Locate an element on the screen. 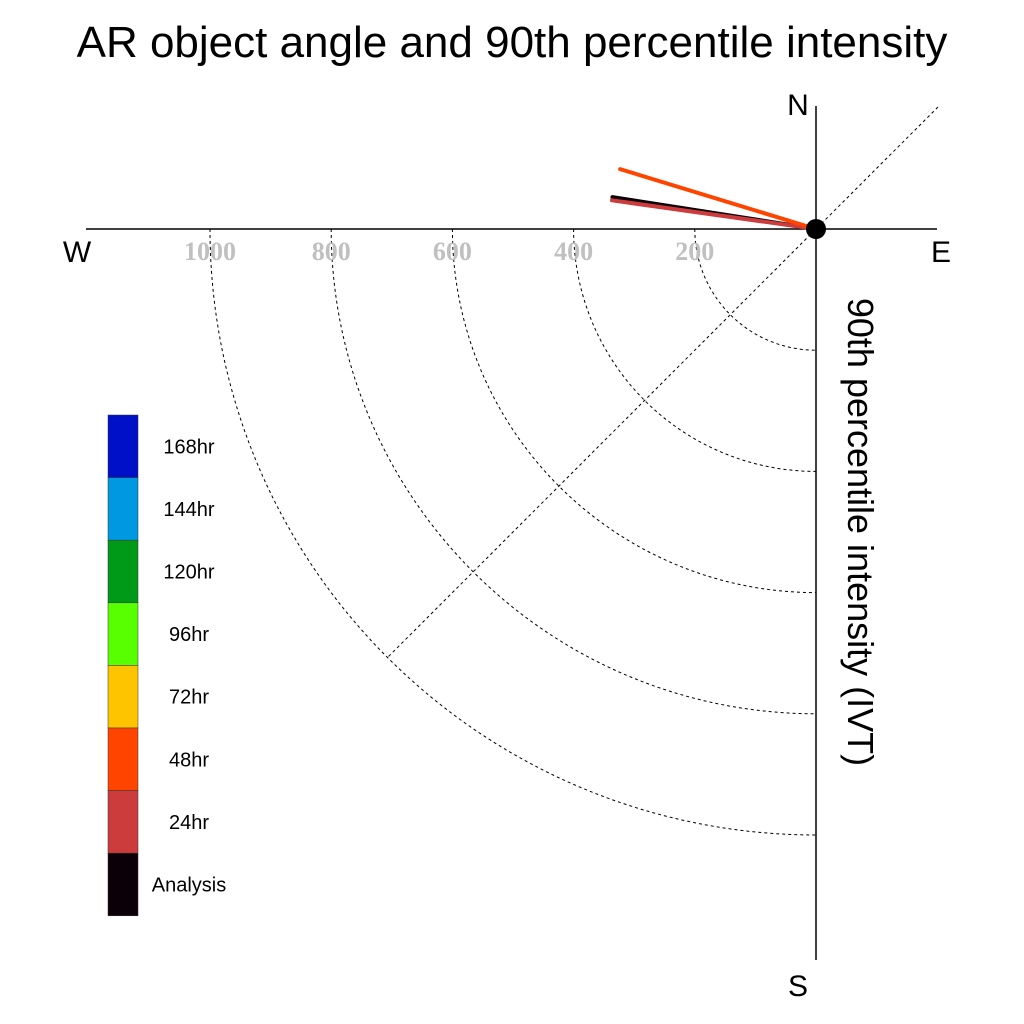 This screenshot has width=1024, height=1024. series-lines is located at coordinates (713, 199).